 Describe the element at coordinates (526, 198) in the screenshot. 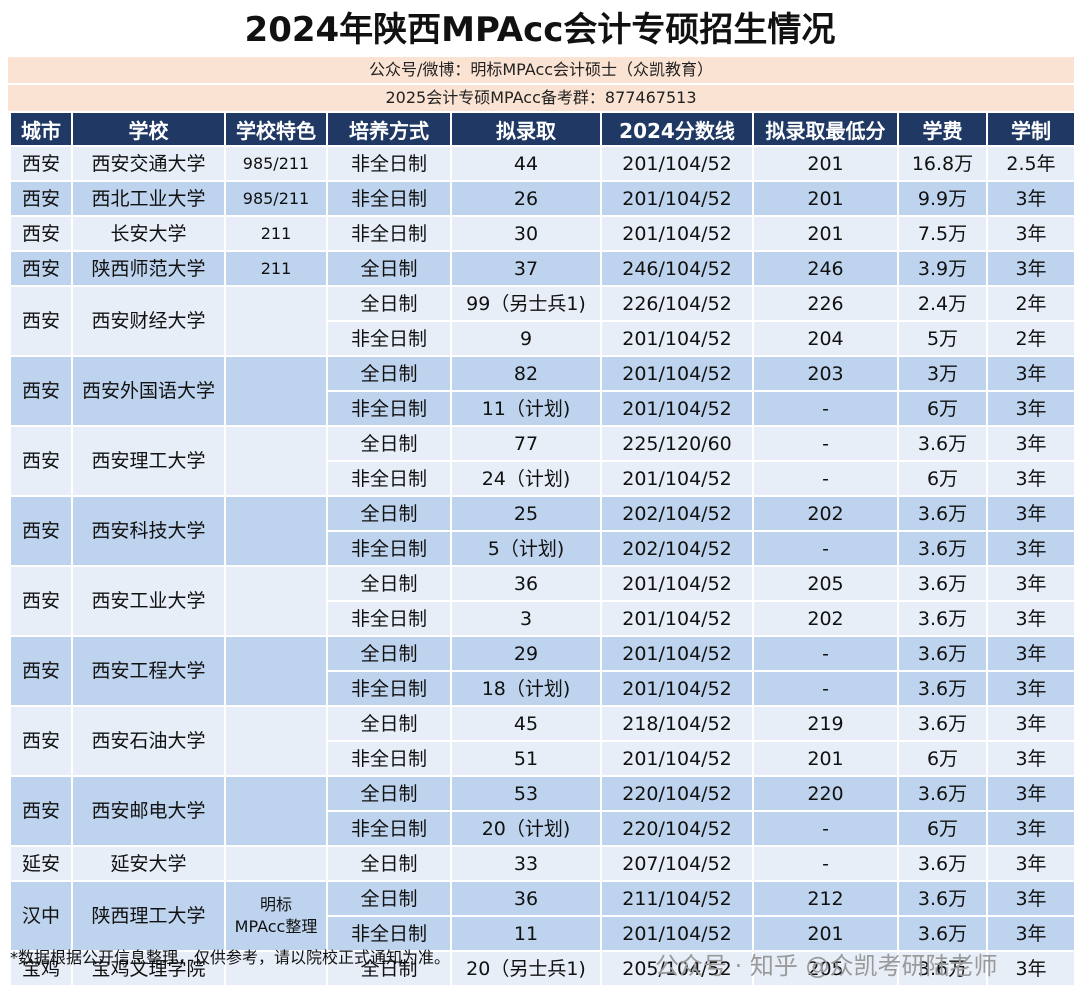

I see `admitted: 26` at that location.